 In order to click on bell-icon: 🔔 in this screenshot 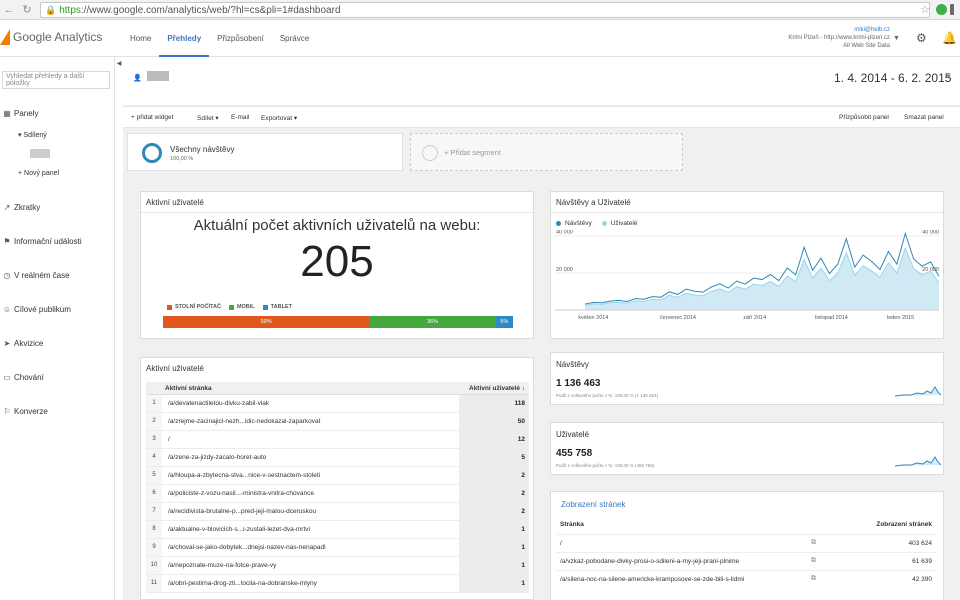, I will do `click(949, 38)`.